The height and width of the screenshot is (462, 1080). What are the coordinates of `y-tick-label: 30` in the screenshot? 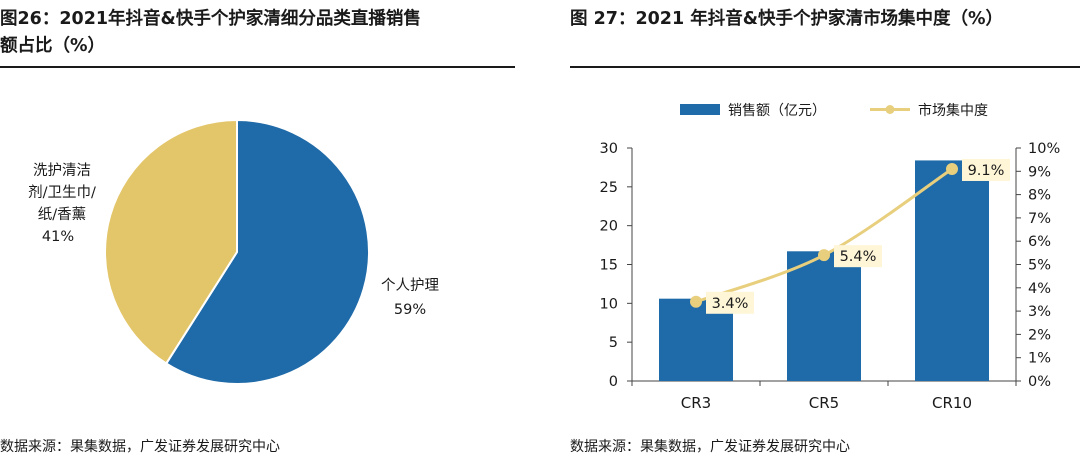 It's located at (609, 149).